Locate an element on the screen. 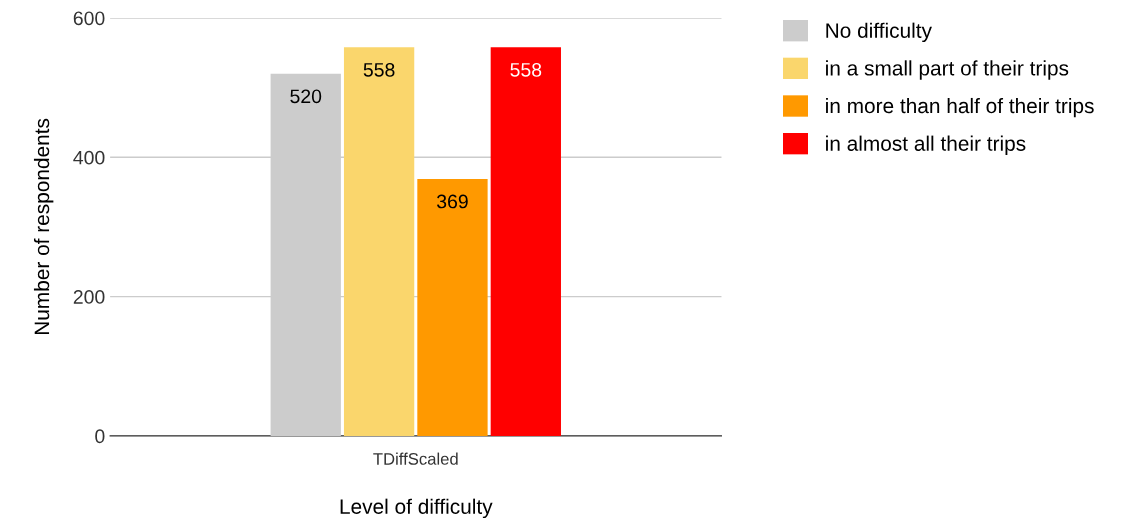  legend-label: in almost all their trips is located at coordinates (926, 145).